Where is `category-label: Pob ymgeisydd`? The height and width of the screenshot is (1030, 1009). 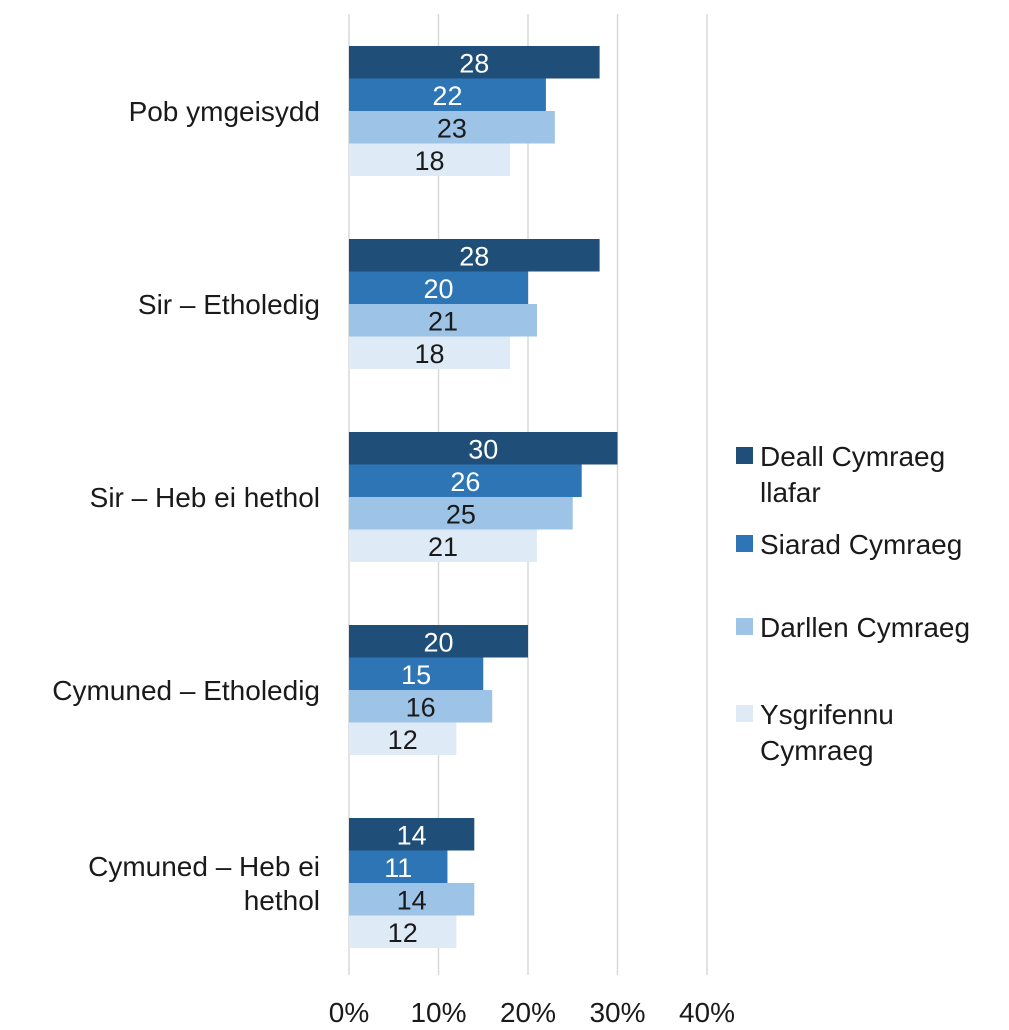 category-label: Pob ymgeisydd is located at coordinates (224, 111).